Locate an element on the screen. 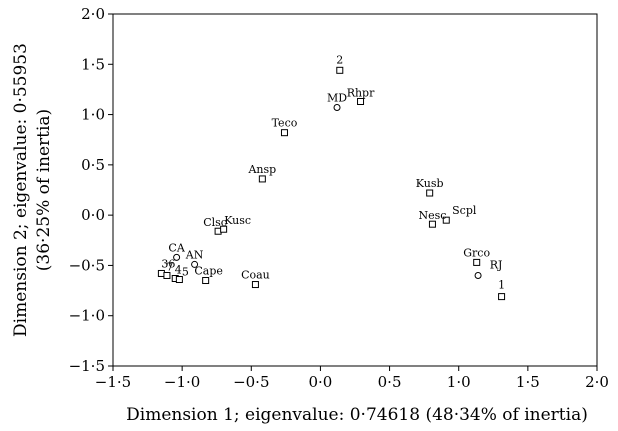 The width and height of the screenshot is (618, 431). y-tick-label: −1·5 is located at coordinates (87, 366).